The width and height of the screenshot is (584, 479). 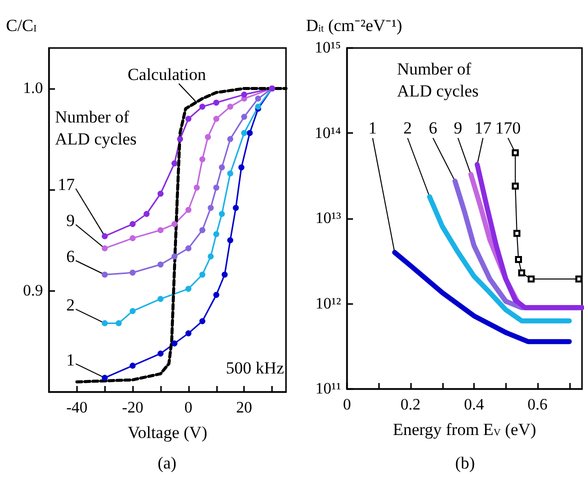 What do you see at coordinates (77, 408) in the screenshot?
I see `x-tick-label: -40` at bounding box center [77, 408].